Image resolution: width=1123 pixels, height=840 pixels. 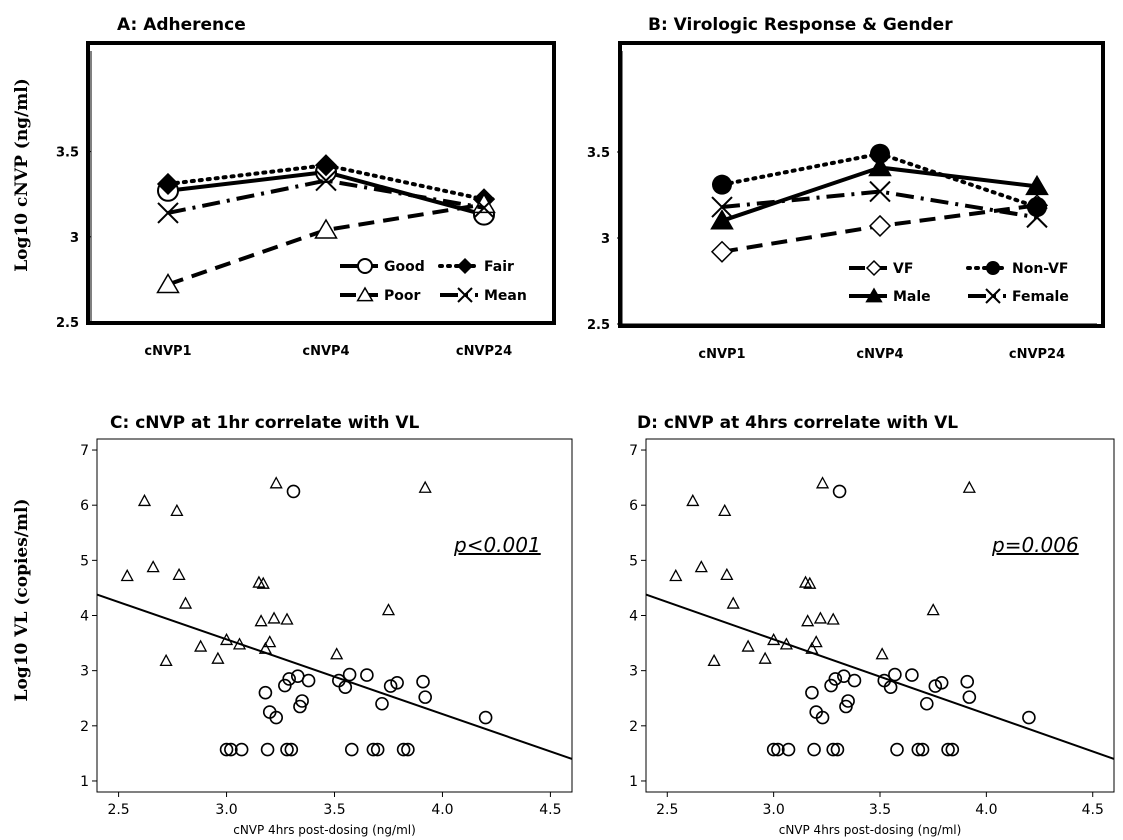 I want to click on panel-d-title: D: cNVP at 4hrs correlate with VL, so click(x=797, y=423).